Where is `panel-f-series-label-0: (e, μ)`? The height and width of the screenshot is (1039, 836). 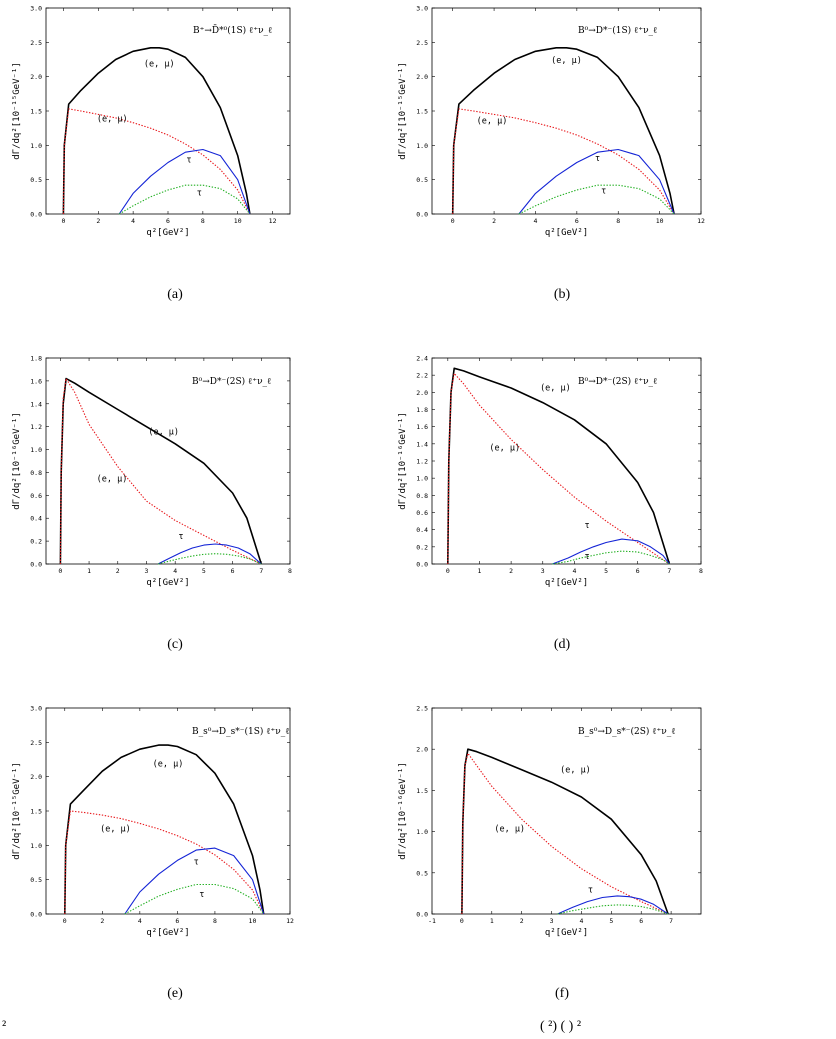
panel-f-series-label-0: (e, μ) is located at coordinates (575, 770).